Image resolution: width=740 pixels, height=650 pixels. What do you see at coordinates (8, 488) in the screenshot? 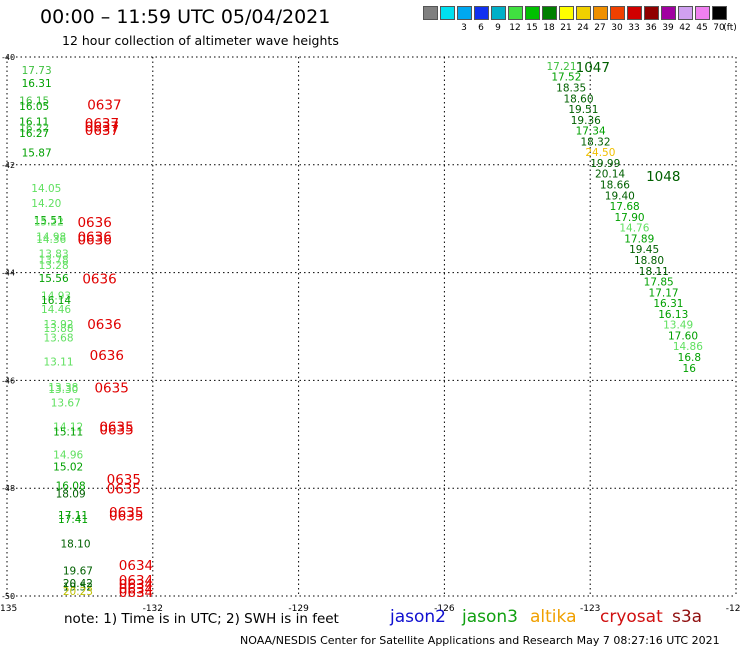
I see `y-tick-label: -48` at bounding box center [8, 488].